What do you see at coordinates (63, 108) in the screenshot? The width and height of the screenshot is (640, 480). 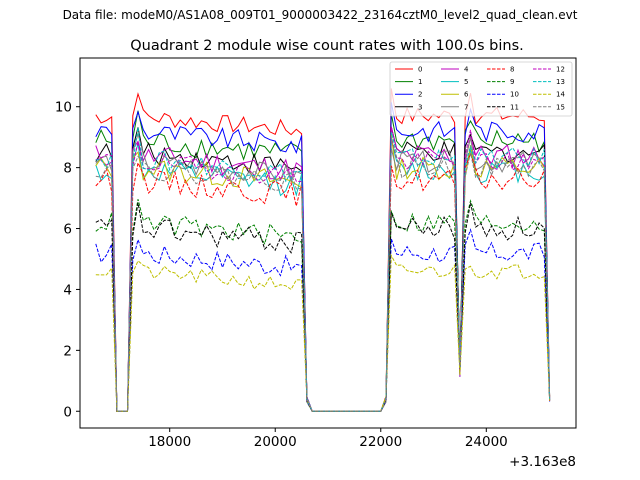 I see `y-tick-label: 10` at bounding box center [63, 108].